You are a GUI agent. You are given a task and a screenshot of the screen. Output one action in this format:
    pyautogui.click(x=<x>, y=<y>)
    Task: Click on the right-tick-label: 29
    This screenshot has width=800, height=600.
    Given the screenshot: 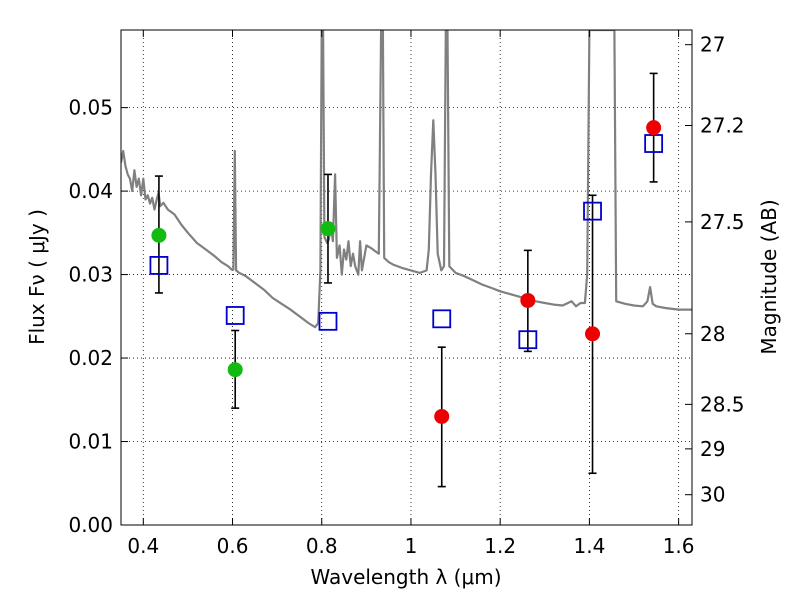 What is the action you would take?
    pyautogui.click(x=712, y=449)
    